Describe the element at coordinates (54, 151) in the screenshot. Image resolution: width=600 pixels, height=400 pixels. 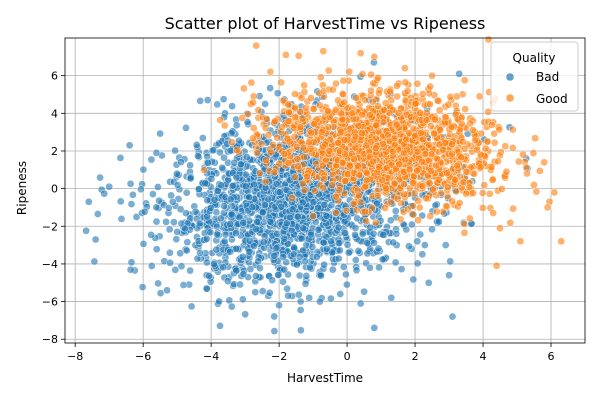
I see `y-tick-label: 2` at that location.